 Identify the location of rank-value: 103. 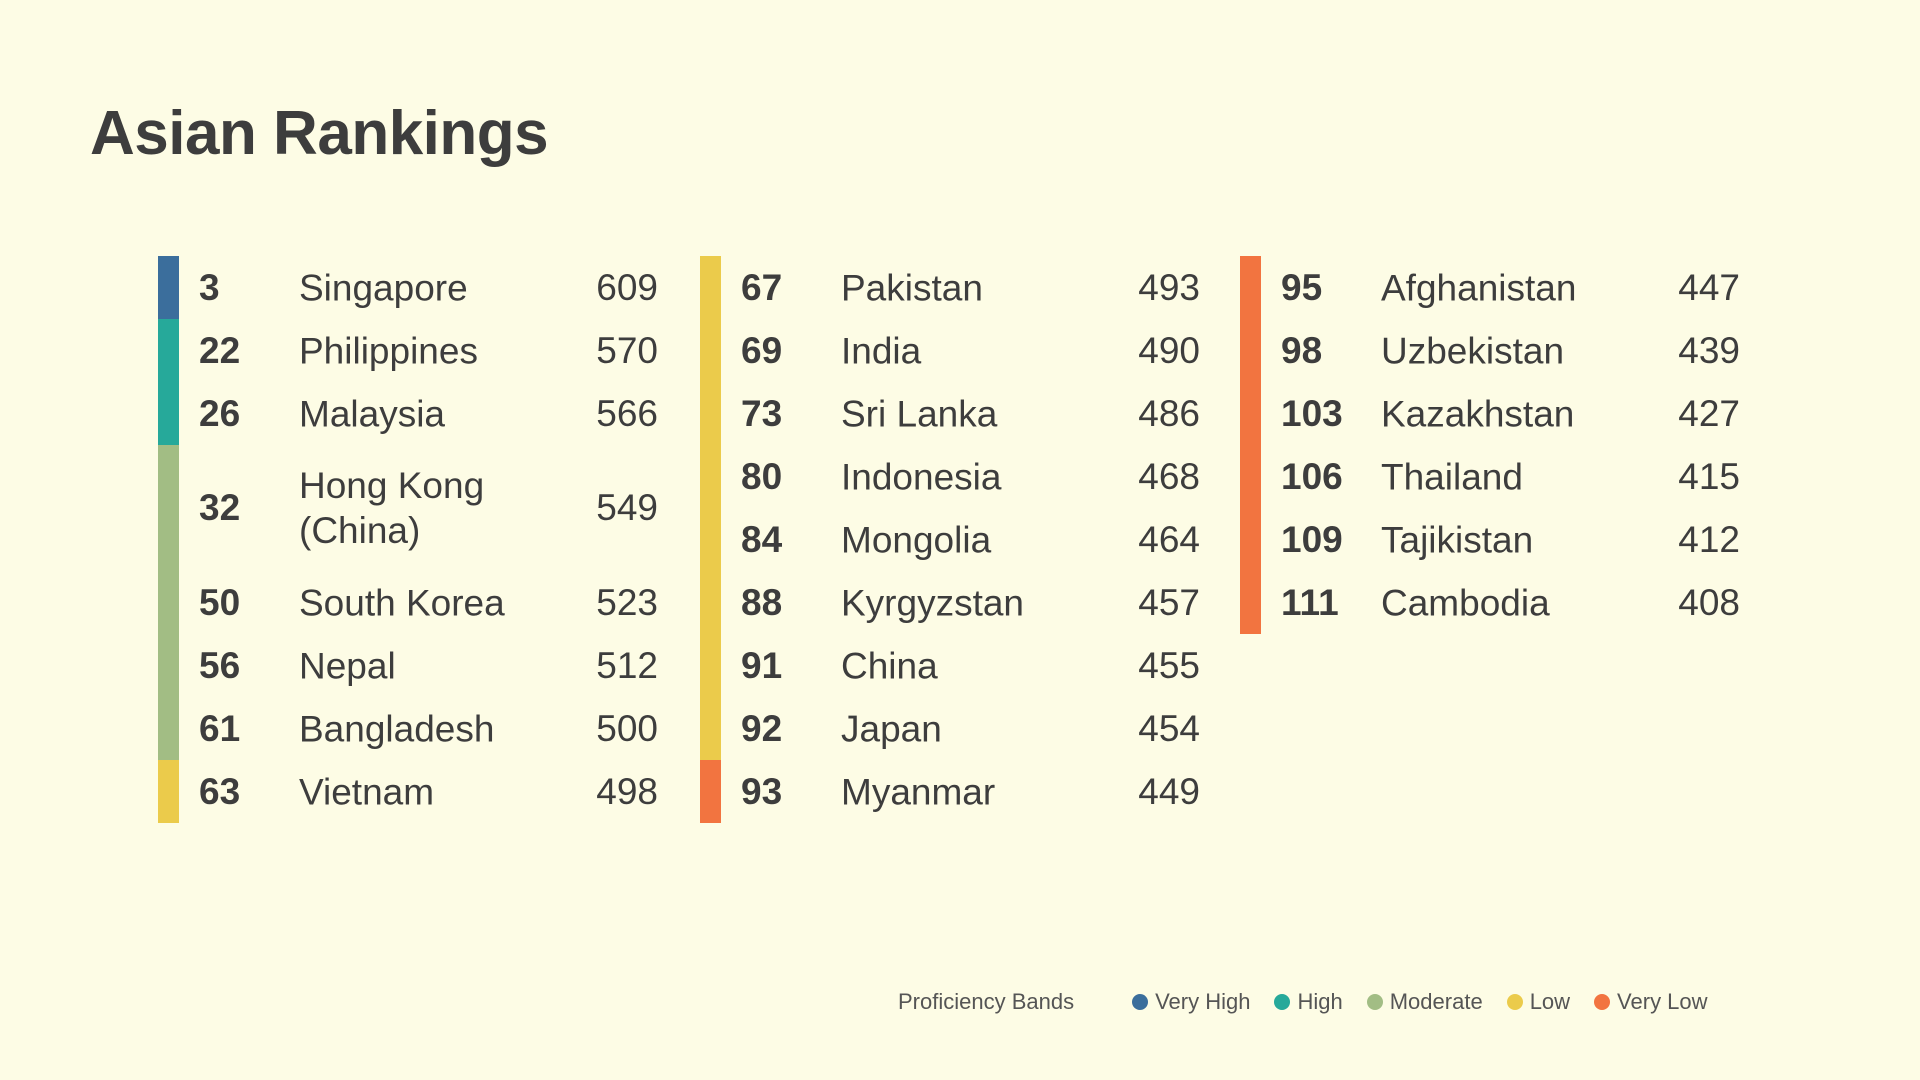
(1312, 413).